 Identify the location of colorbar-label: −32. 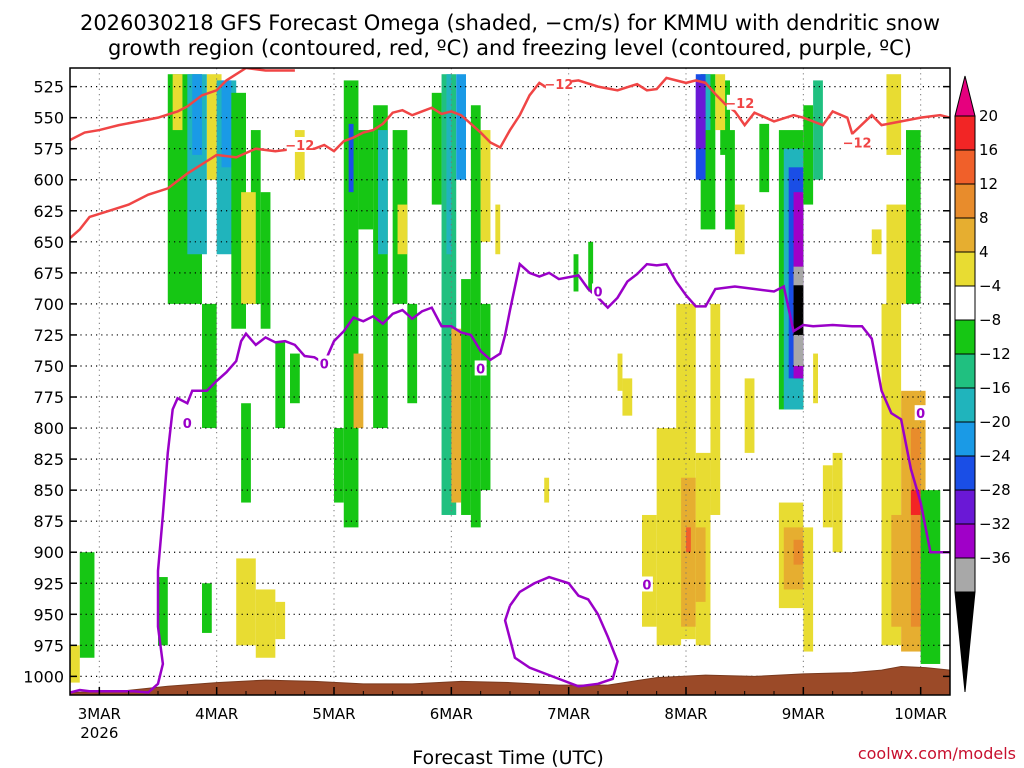
(995, 524).